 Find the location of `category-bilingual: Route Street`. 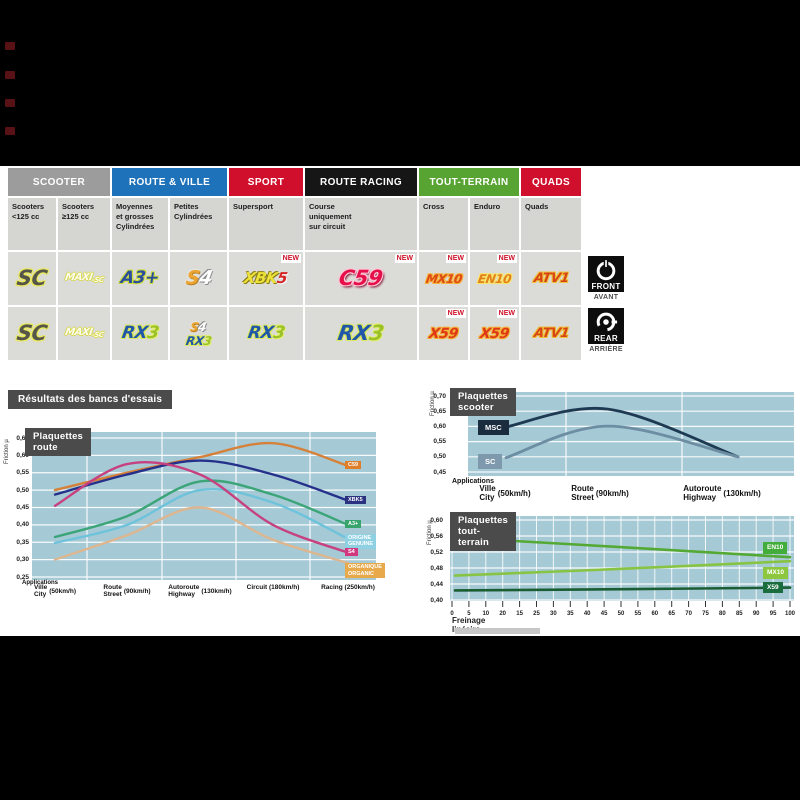

category-bilingual: Route Street is located at coordinates (582, 493).